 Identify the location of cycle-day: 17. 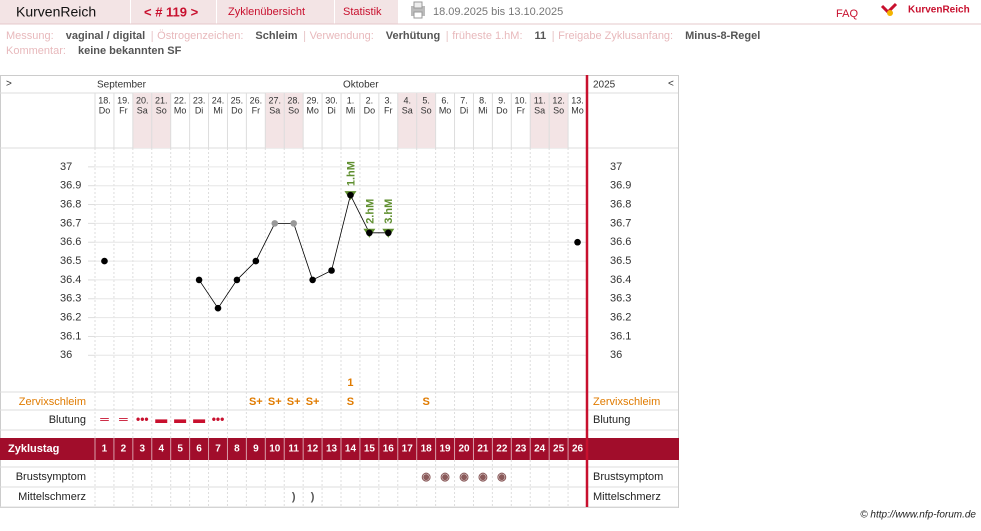
(408, 449).